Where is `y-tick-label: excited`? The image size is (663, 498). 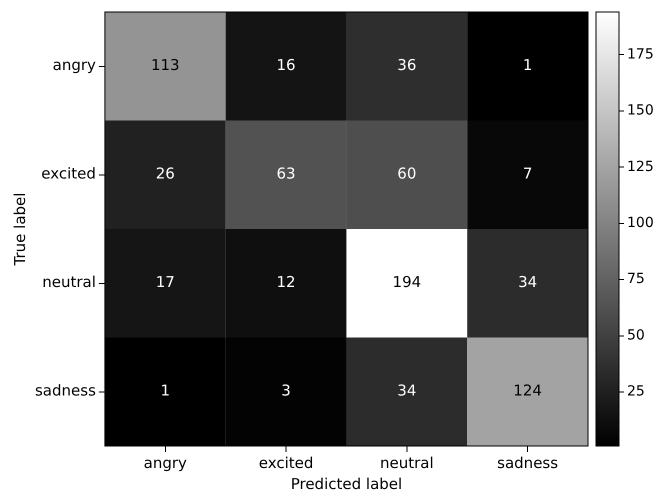 y-tick-label: excited is located at coordinates (68, 173).